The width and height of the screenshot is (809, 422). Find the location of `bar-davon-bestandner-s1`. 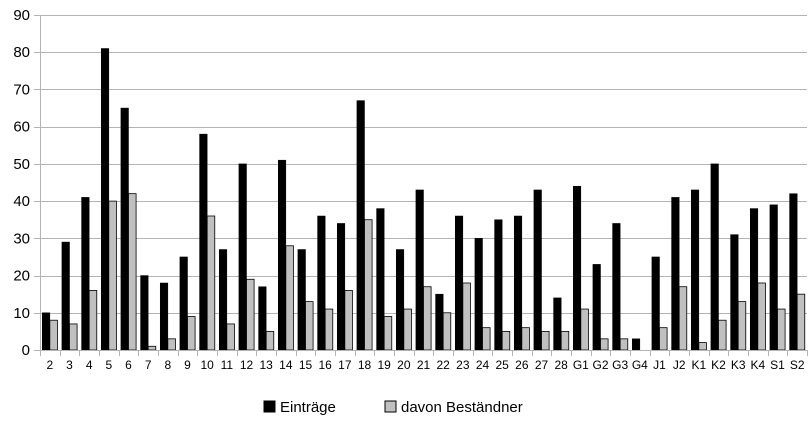

bar-davon-bestandner-s1 is located at coordinates (782, 329).